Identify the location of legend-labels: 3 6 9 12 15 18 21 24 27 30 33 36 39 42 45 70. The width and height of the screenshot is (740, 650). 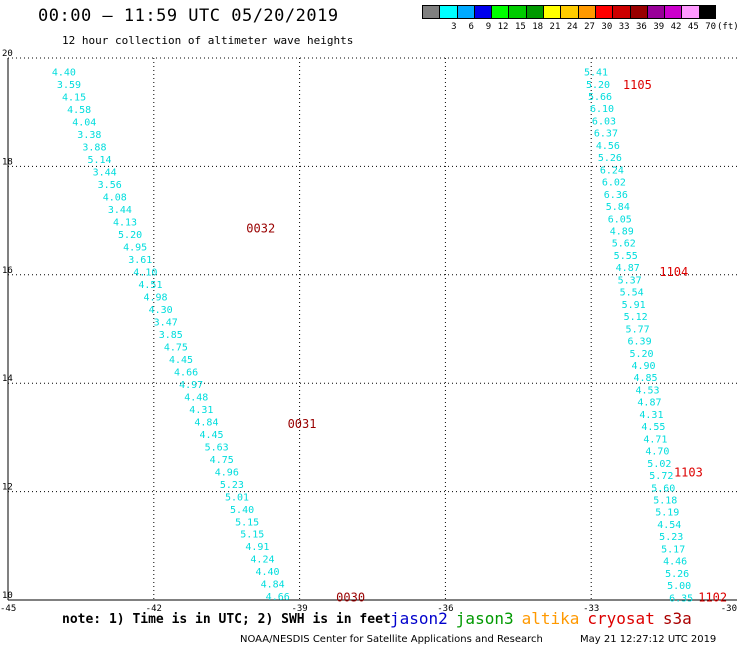
(569, 27).